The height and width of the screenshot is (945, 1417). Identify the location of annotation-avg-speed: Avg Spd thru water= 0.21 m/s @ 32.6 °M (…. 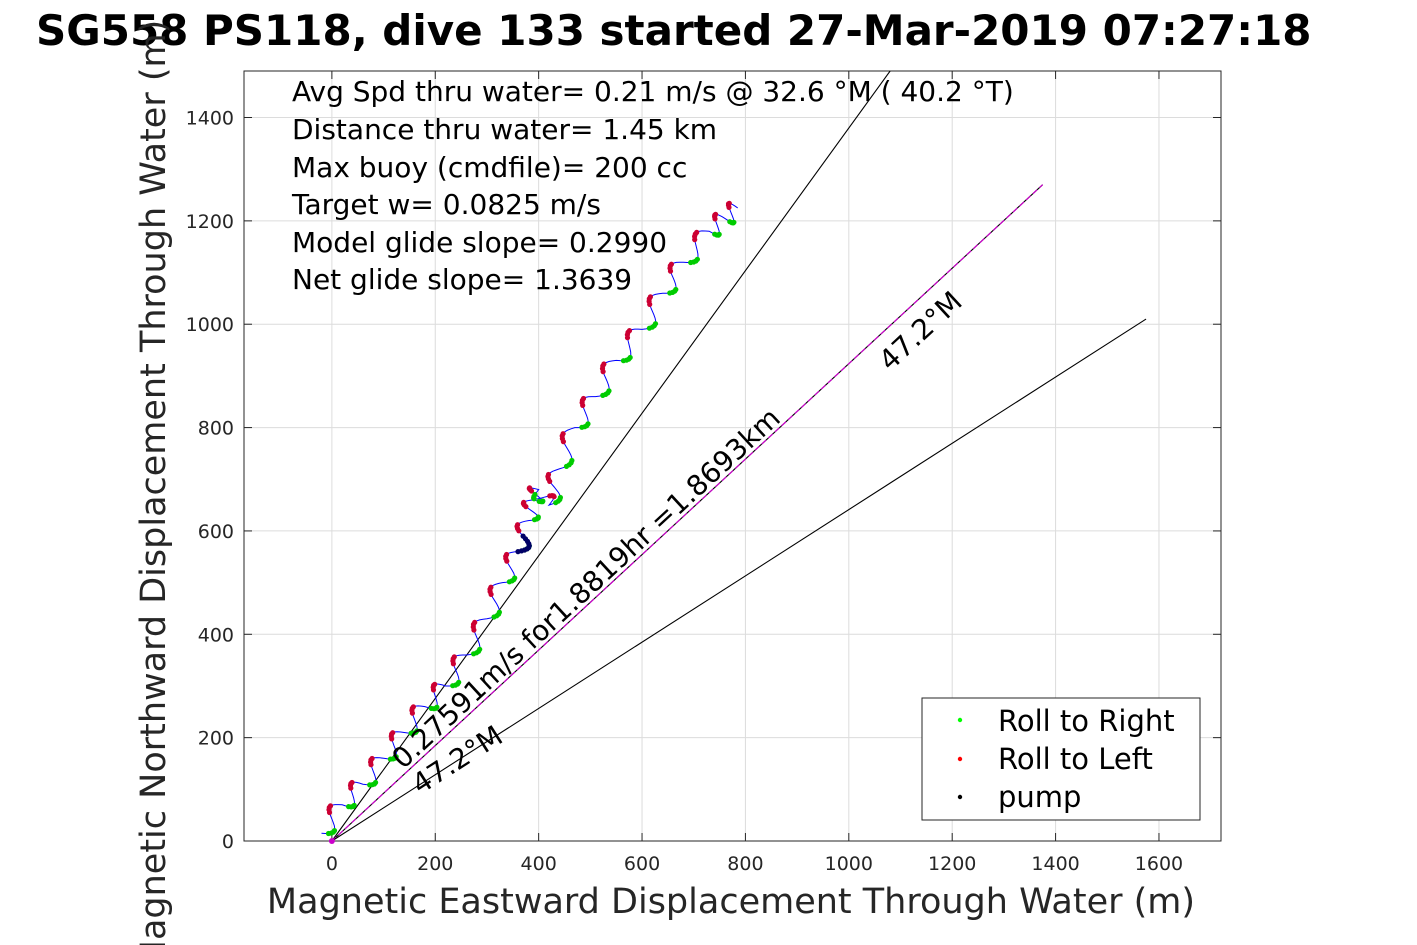
(653, 91).